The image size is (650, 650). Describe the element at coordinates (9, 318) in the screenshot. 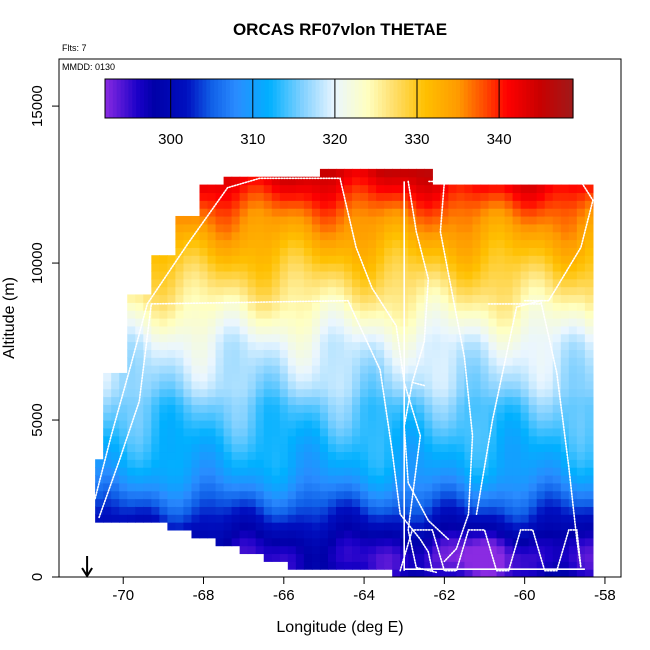

I see `y-axis-label: Altitude (m)` at that location.